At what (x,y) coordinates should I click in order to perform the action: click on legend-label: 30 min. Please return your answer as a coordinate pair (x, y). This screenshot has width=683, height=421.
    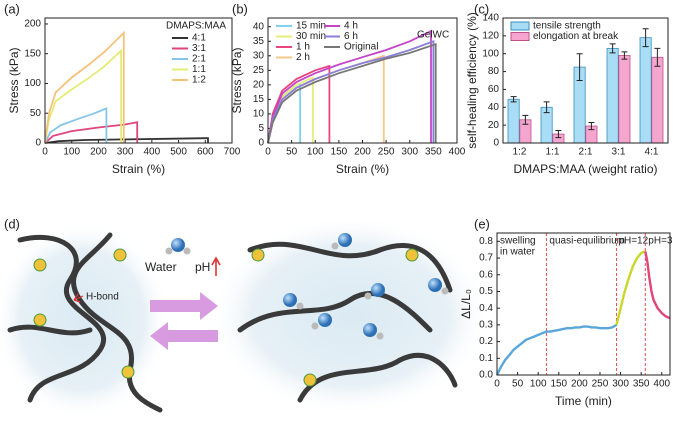
    Looking at the image, I should click on (311, 36).